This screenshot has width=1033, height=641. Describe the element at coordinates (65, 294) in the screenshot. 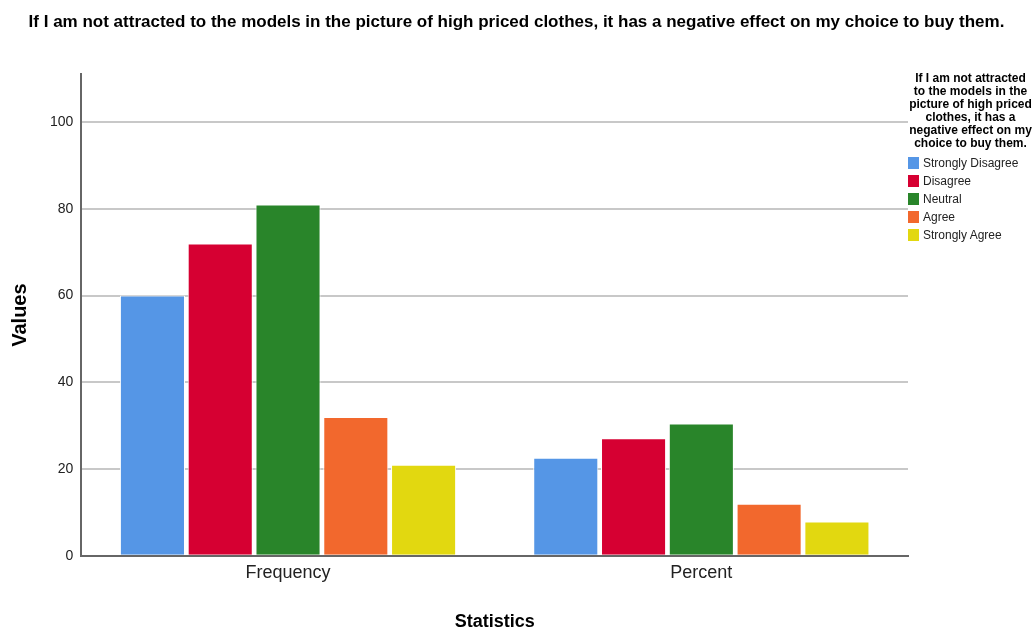

I see `y-tick-label: 60` at that location.